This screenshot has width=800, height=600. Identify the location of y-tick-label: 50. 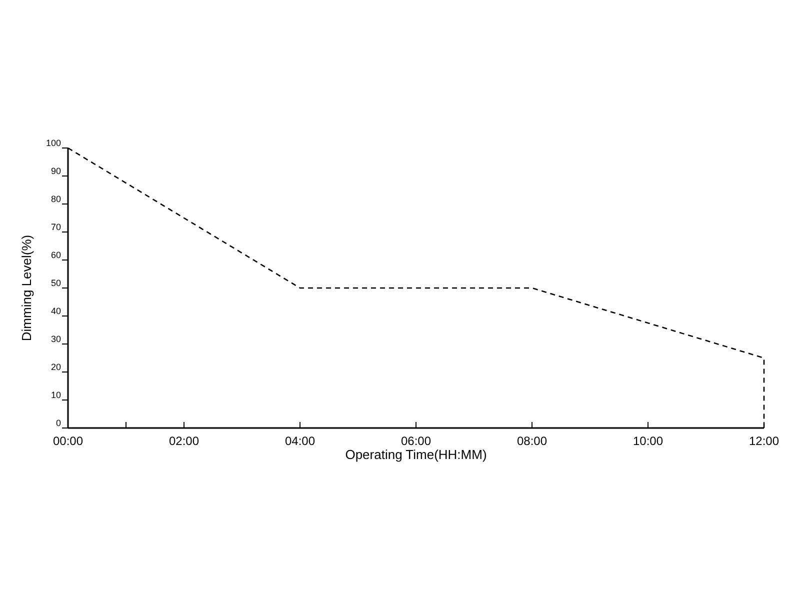
(55, 283).